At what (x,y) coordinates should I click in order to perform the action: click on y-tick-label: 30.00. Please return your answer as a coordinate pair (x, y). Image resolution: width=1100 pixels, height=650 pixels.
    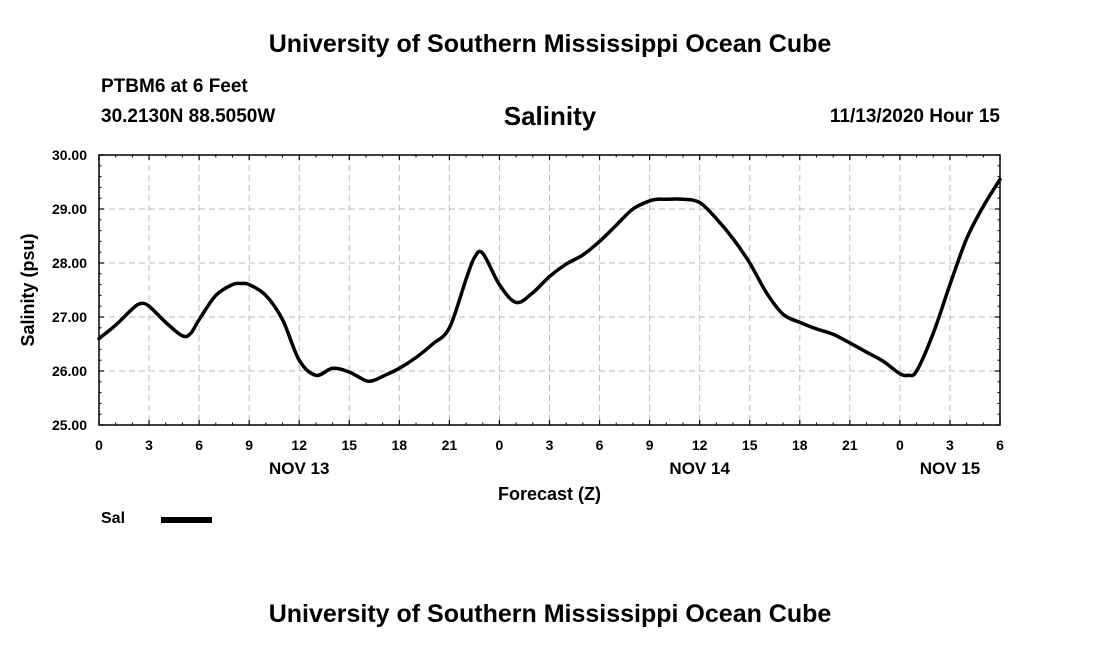
    Looking at the image, I should click on (69, 155).